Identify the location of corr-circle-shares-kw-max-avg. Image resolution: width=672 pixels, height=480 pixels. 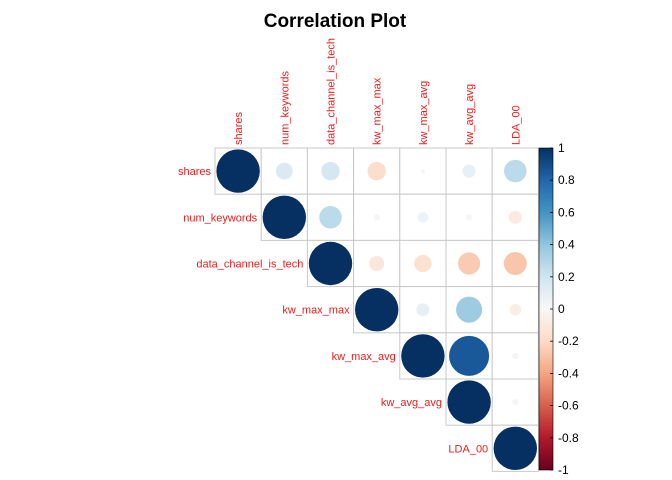
(423, 171).